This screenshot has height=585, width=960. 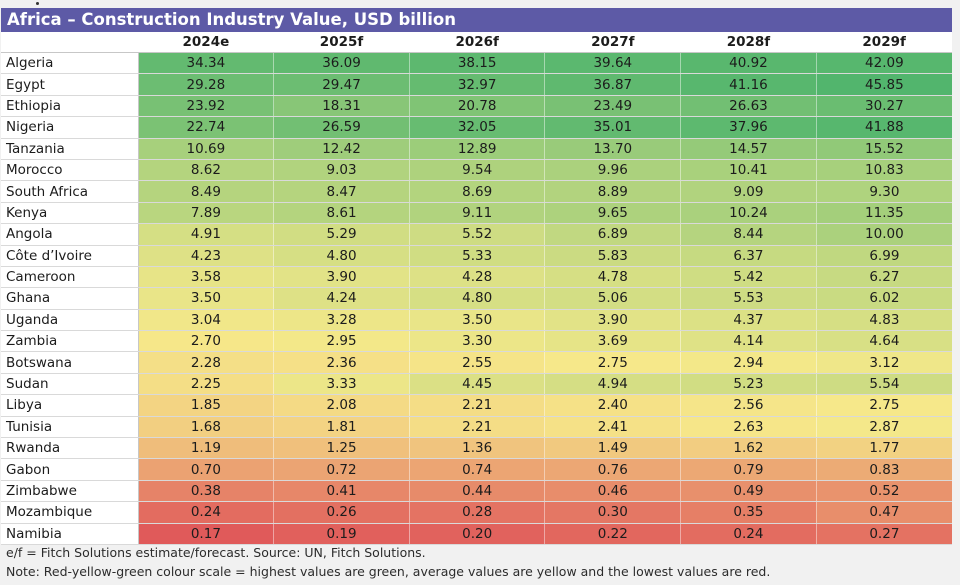 What do you see at coordinates (70, 84) in the screenshot?
I see `country-name: Egypt` at bounding box center [70, 84].